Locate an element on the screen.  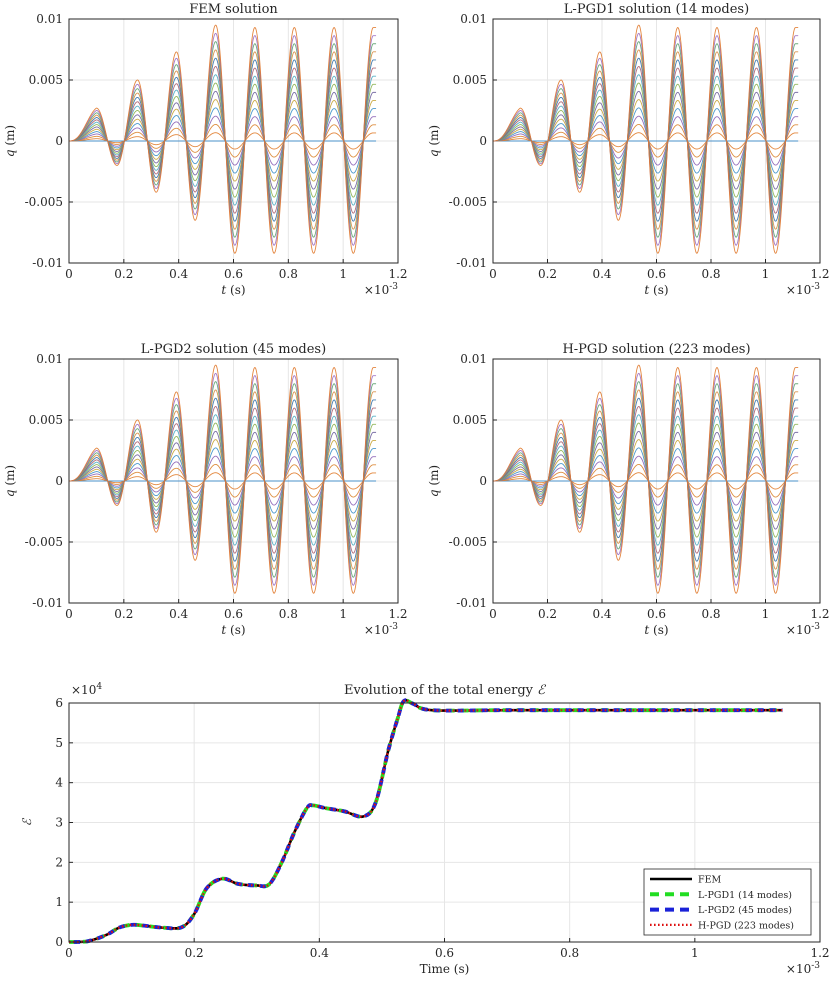
chart-hpgd-title: H-PGD solution (223 modes) is located at coordinates (656, 349).